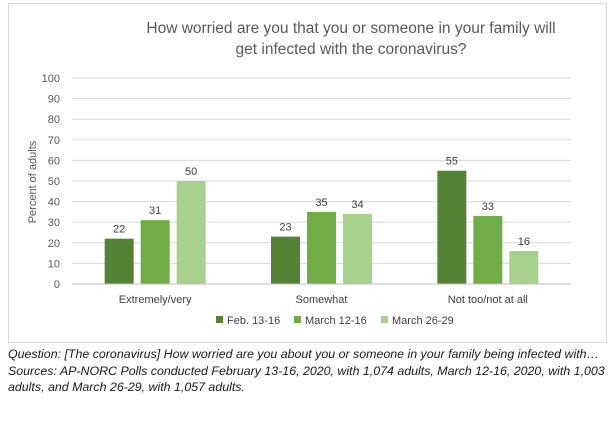  What do you see at coordinates (322, 300) in the screenshot?
I see `x-category-label: Somewhat` at bounding box center [322, 300].